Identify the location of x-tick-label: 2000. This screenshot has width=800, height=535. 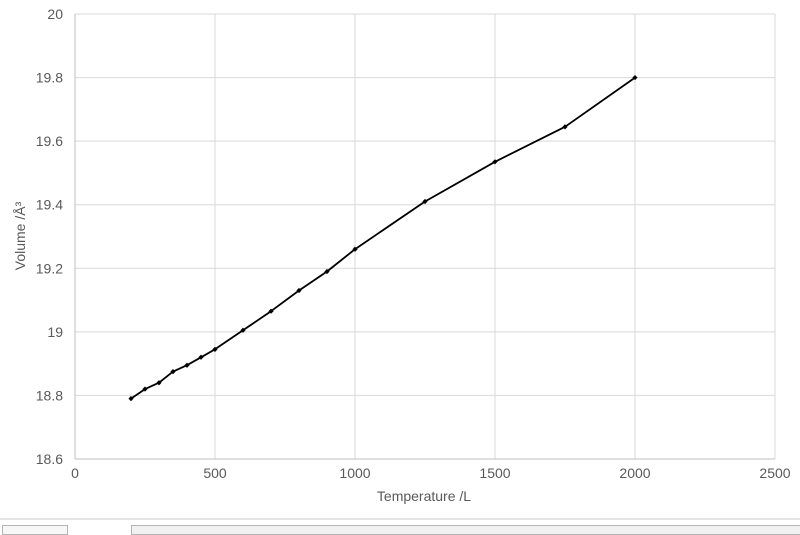
(634, 473).